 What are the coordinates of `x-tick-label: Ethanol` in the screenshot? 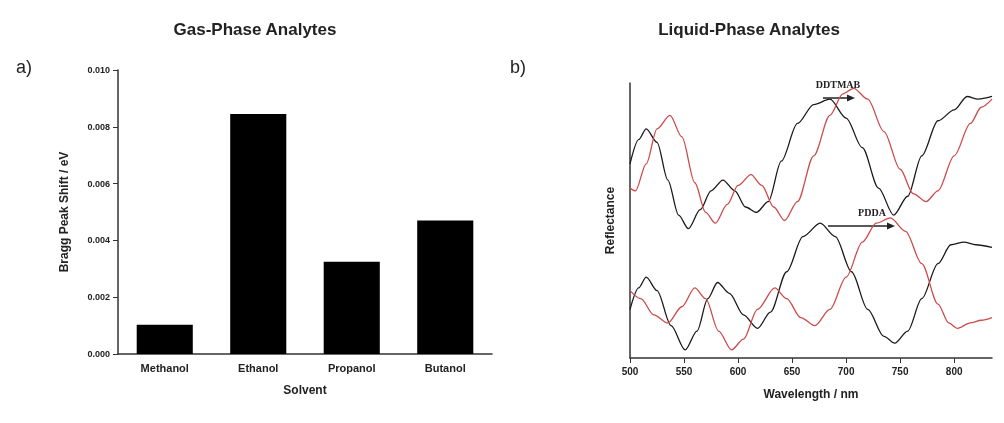 It's located at (258, 367).